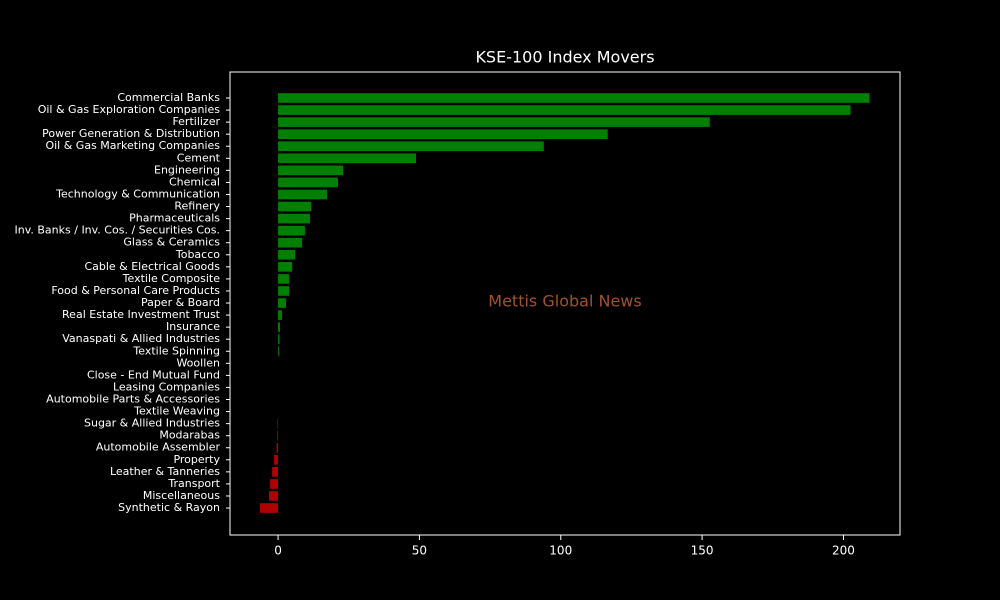  I want to click on y-tick-label: Power Generation & Distribution, so click(131, 133).